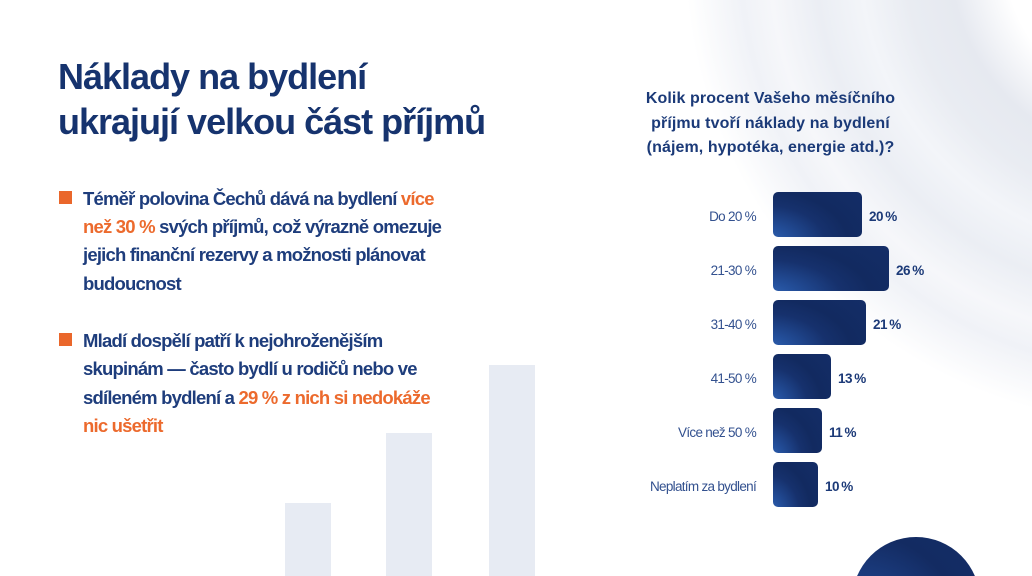 The height and width of the screenshot is (576, 1032). I want to click on chart-row: 41-50 % 13 %, so click(788, 376).